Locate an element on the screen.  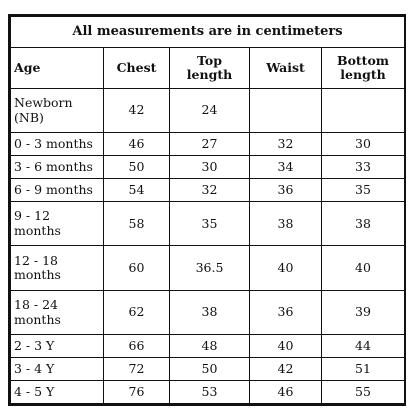
table-row: 9 - 12 months 58 35 38 38 is located at coordinates (208, 224).